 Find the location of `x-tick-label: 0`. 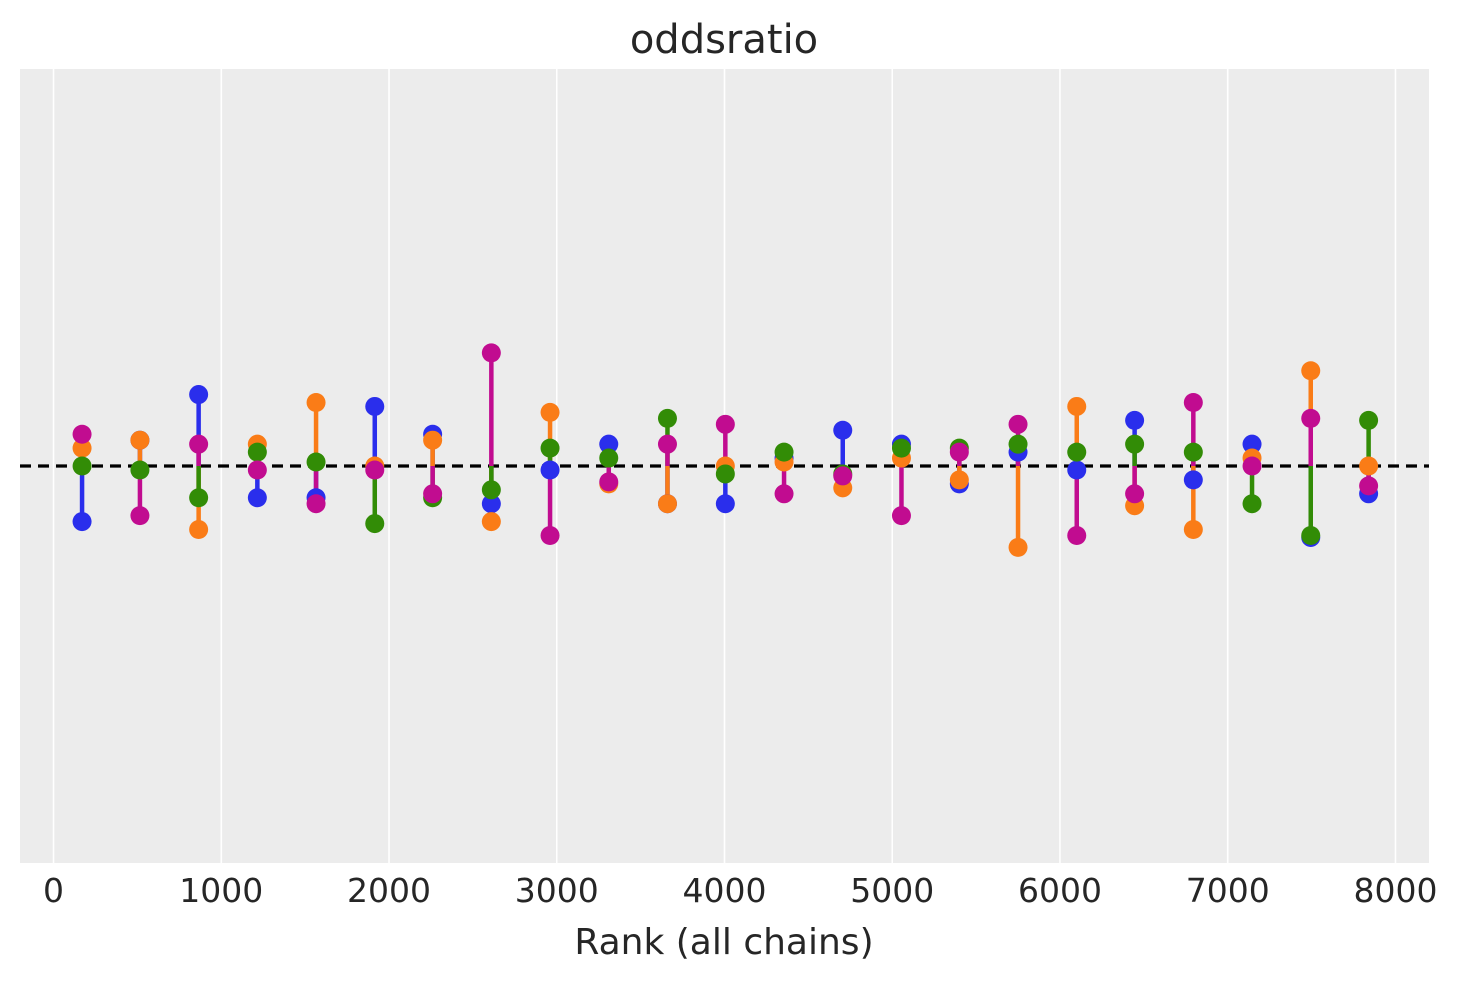

x-tick-label: 0 is located at coordinates (53, 890).